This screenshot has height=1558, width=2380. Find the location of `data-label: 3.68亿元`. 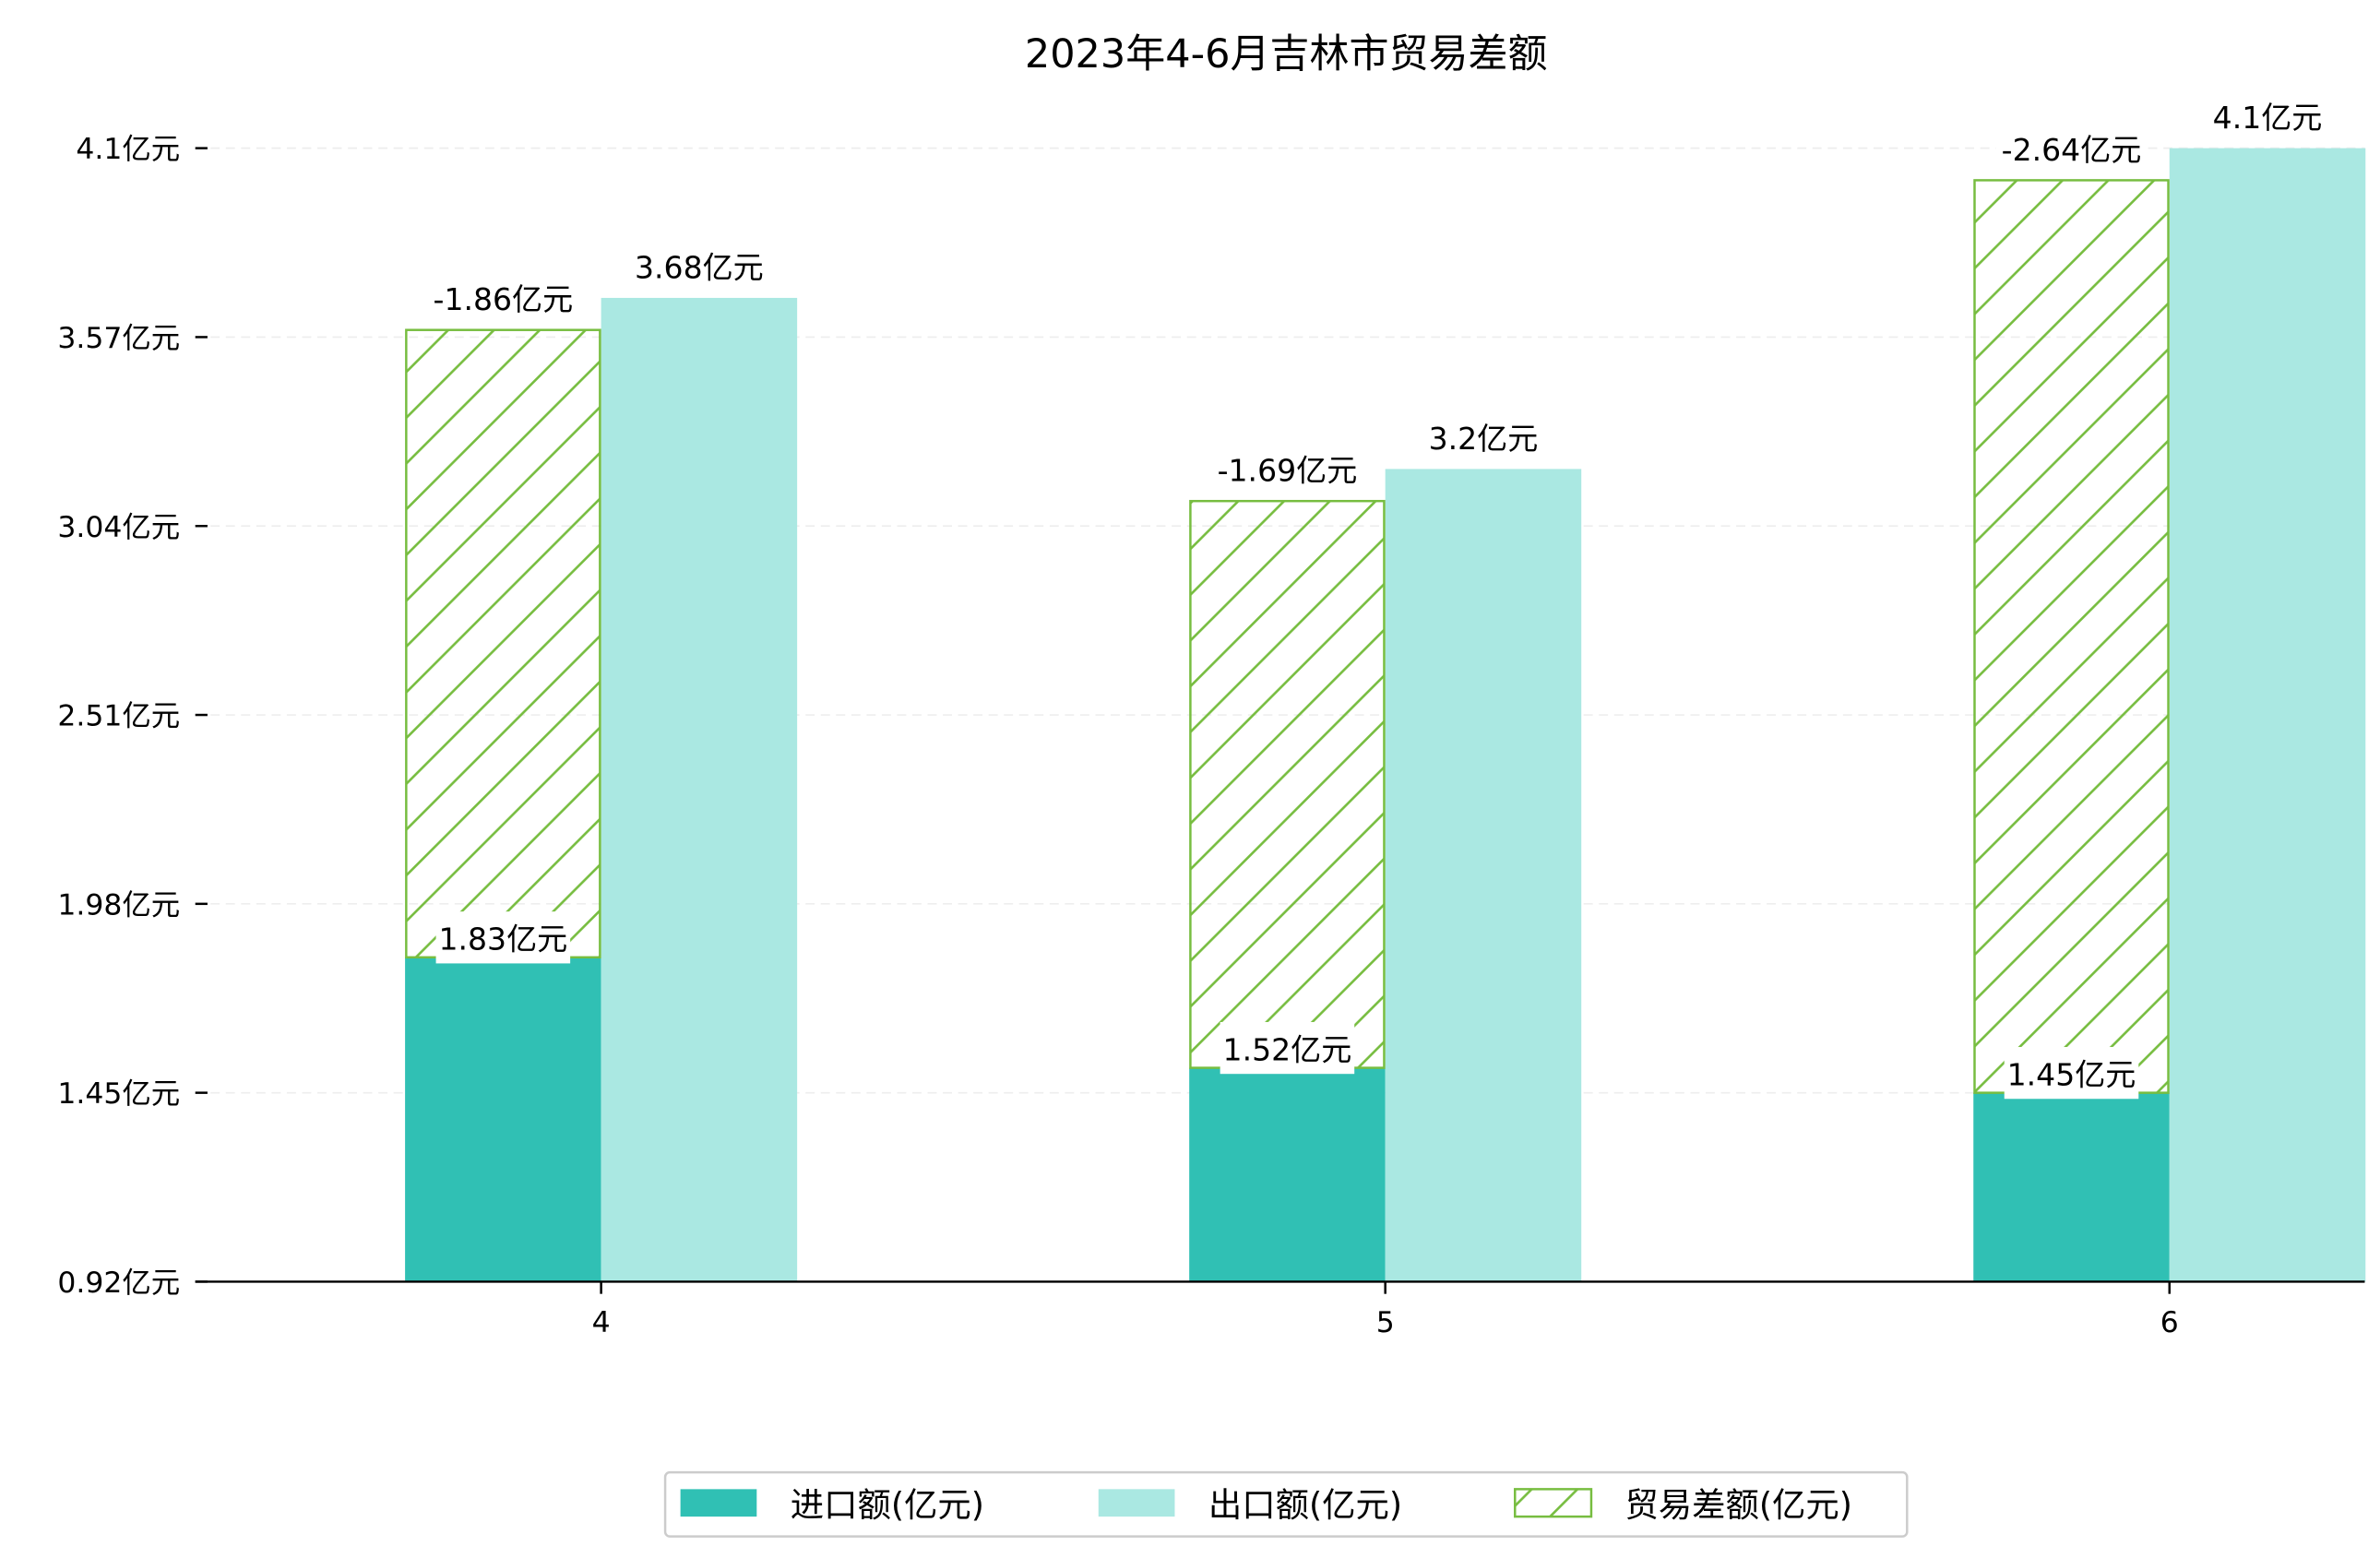

data-label: 3.68亿元 is located at coordinates (699, 267).